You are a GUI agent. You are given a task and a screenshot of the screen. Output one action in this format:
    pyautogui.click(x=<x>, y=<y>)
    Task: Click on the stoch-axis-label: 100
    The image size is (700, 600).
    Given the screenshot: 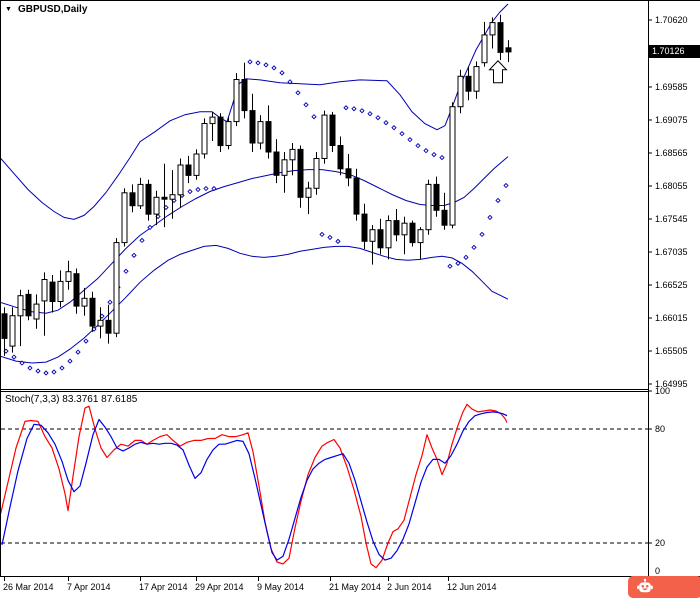 What is the action you would take?
    pyautogui.click(x=662, y=391)
    